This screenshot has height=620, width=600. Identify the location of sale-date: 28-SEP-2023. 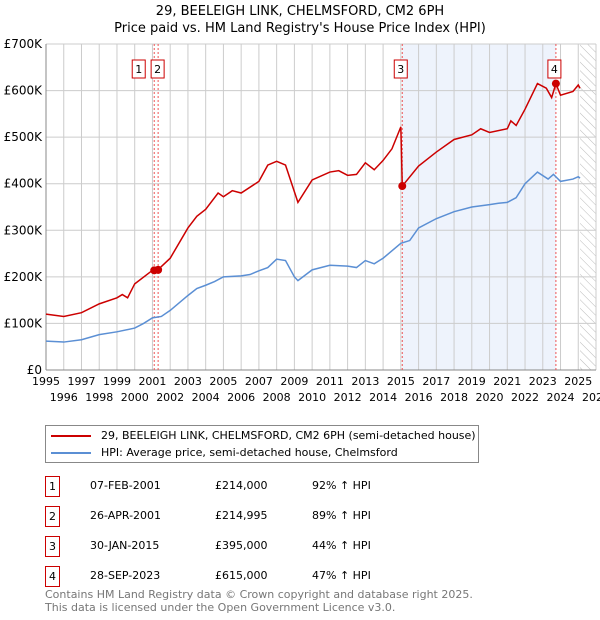
(125, 575).